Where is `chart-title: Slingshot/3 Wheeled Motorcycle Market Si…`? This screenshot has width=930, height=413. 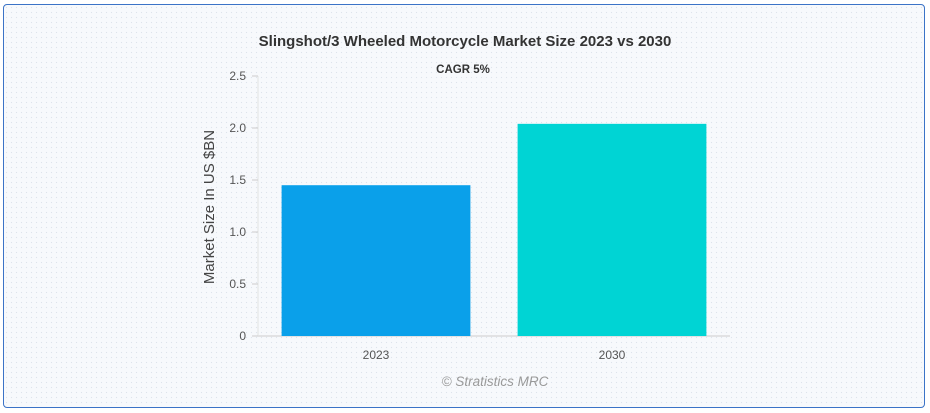
chart-title: Slingshot/3 Wheeled Motorcycle Market Si… is located at coordinates (465, 41).